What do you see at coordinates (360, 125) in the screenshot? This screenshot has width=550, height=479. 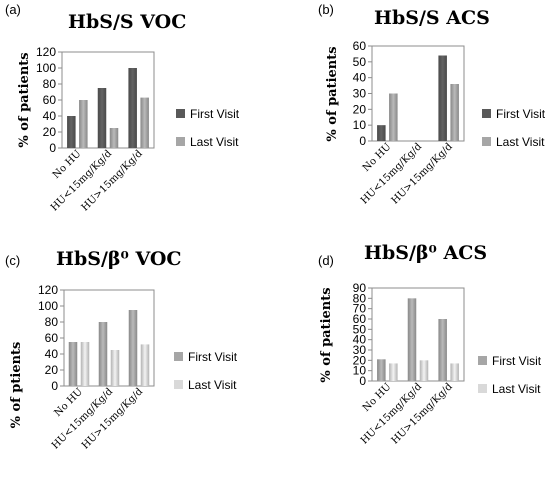 I see `chart-1-ytick-label: 10` at bounding box center [360, 125].